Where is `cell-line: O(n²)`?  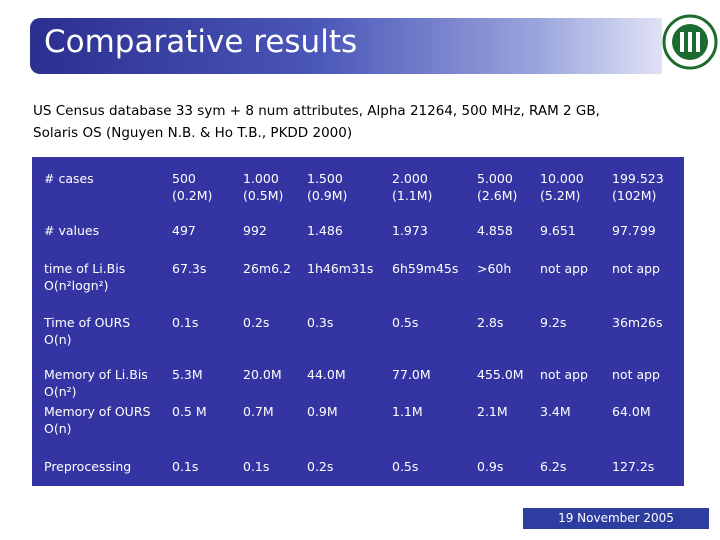
cell-line: O(n²) is located at coordinates (60, 391).